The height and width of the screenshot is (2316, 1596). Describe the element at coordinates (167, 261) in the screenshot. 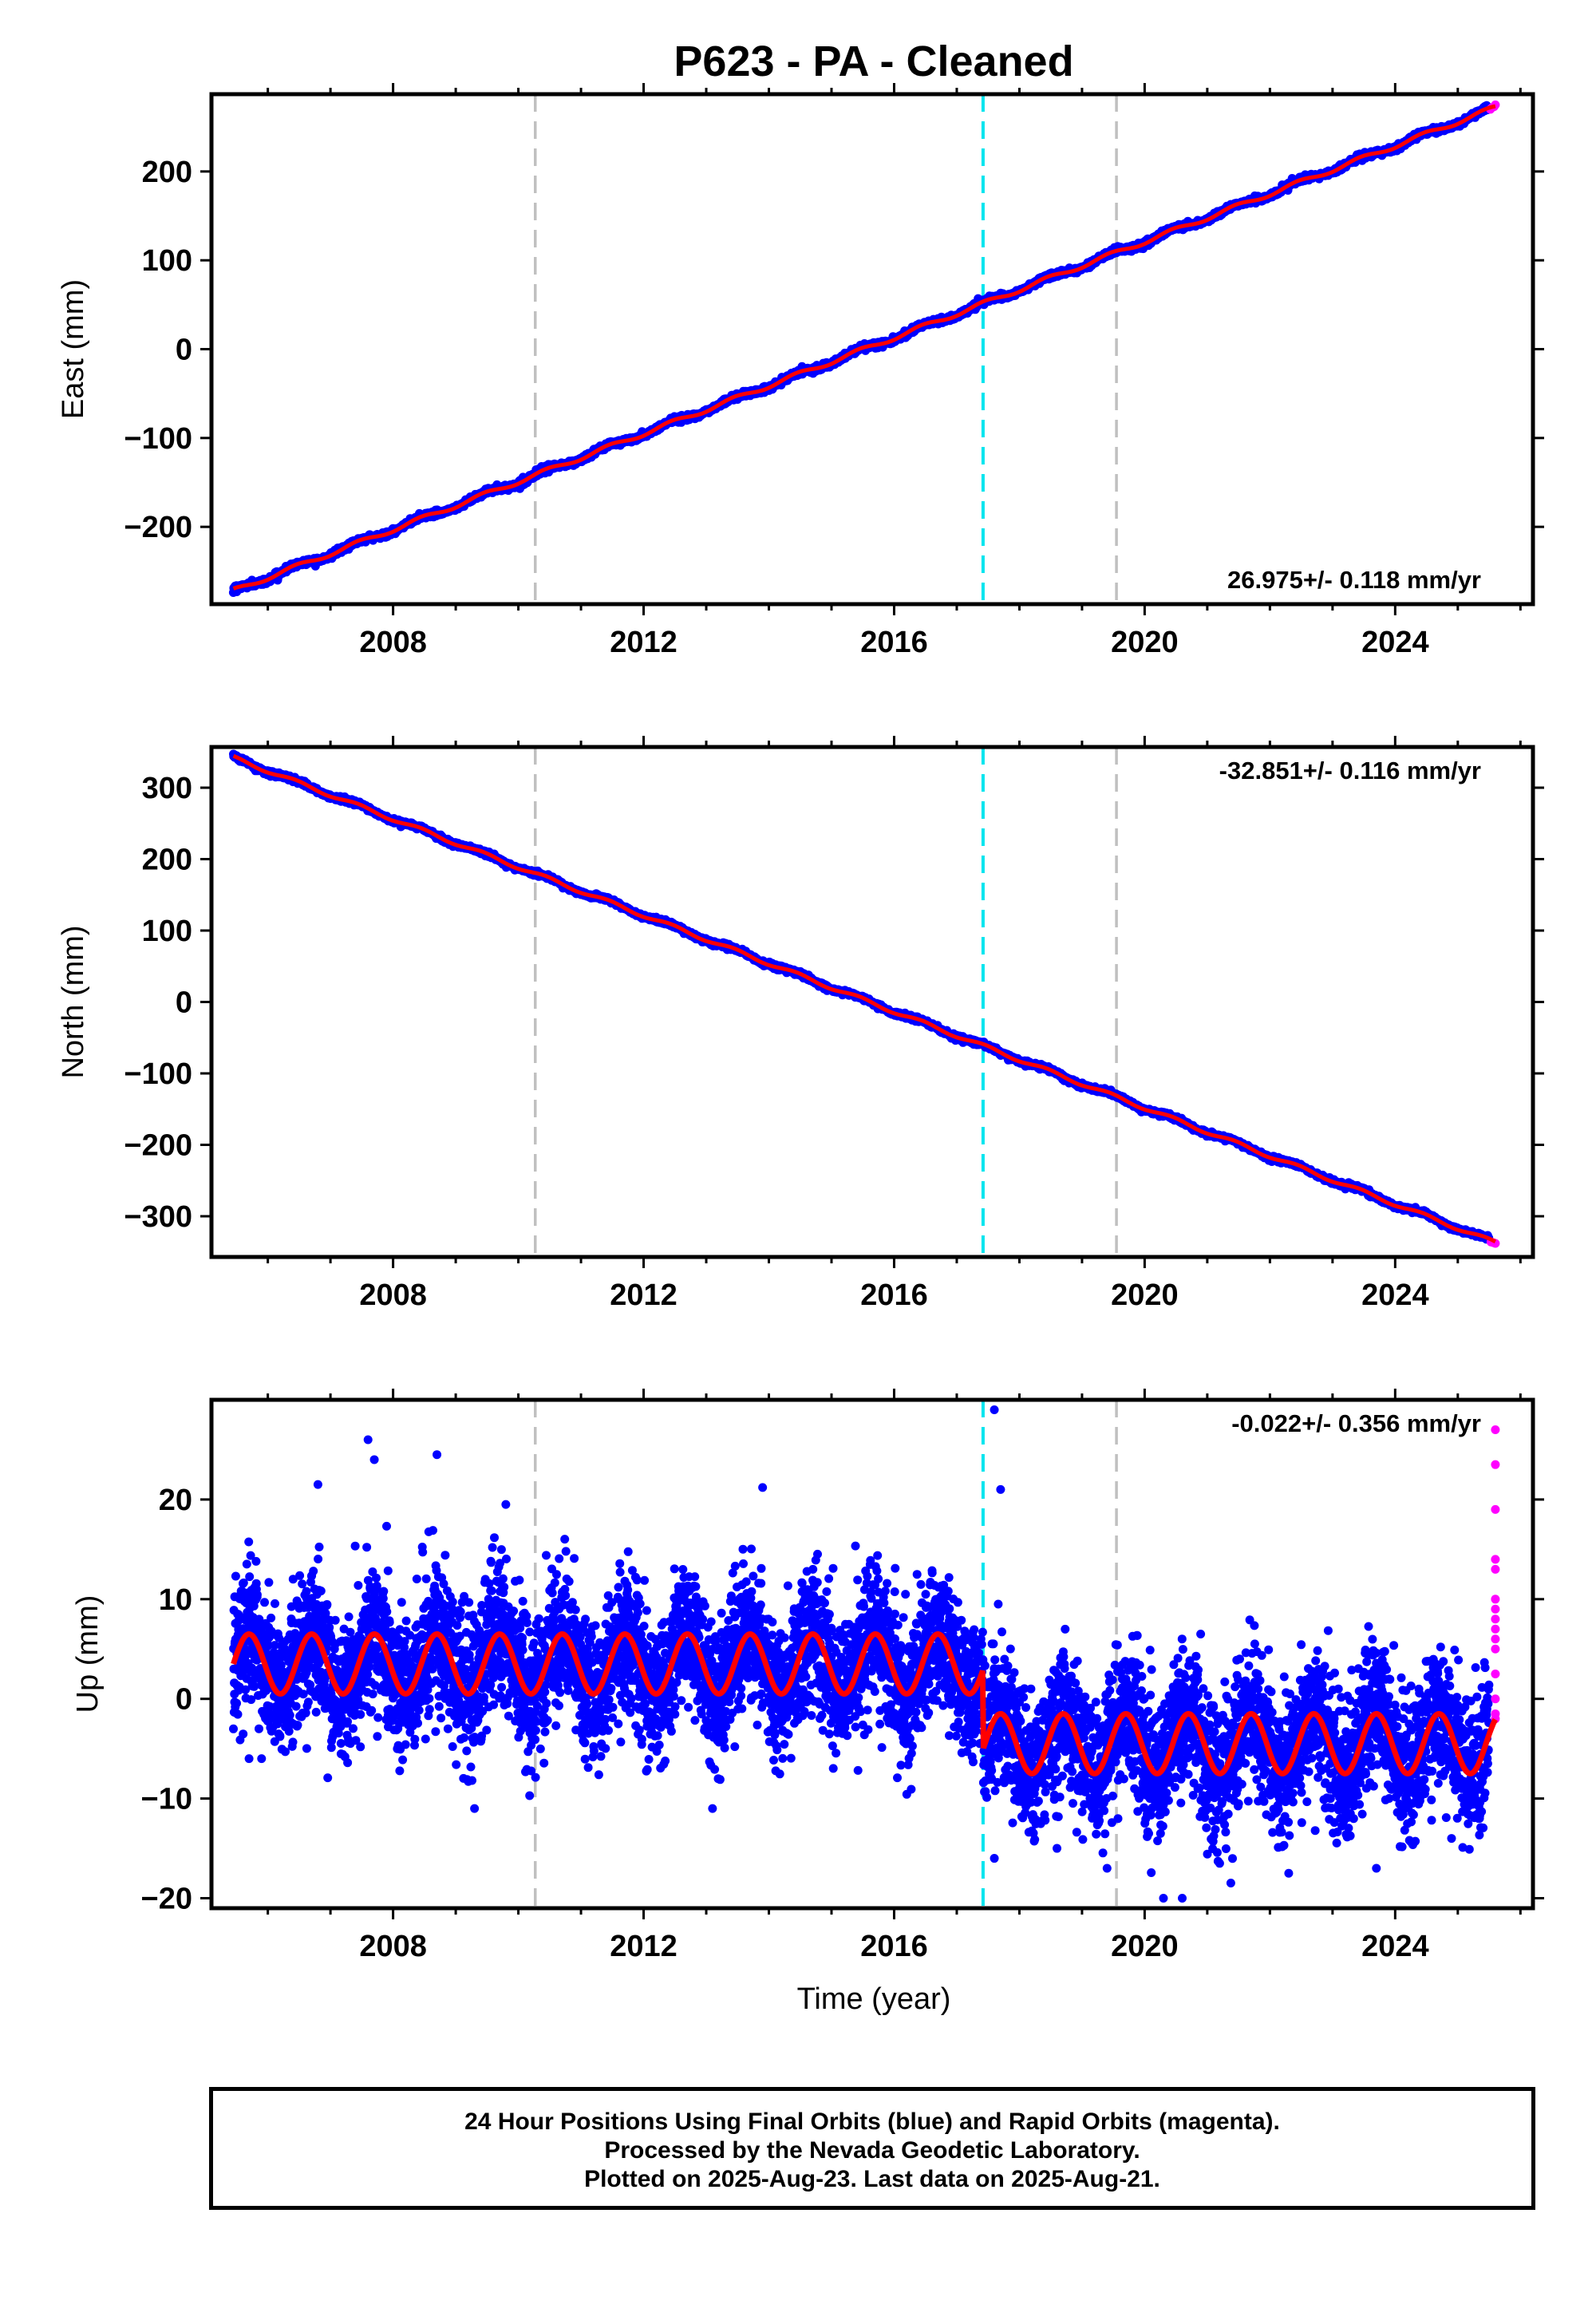

I see `y-tick-label: 100` at that location.